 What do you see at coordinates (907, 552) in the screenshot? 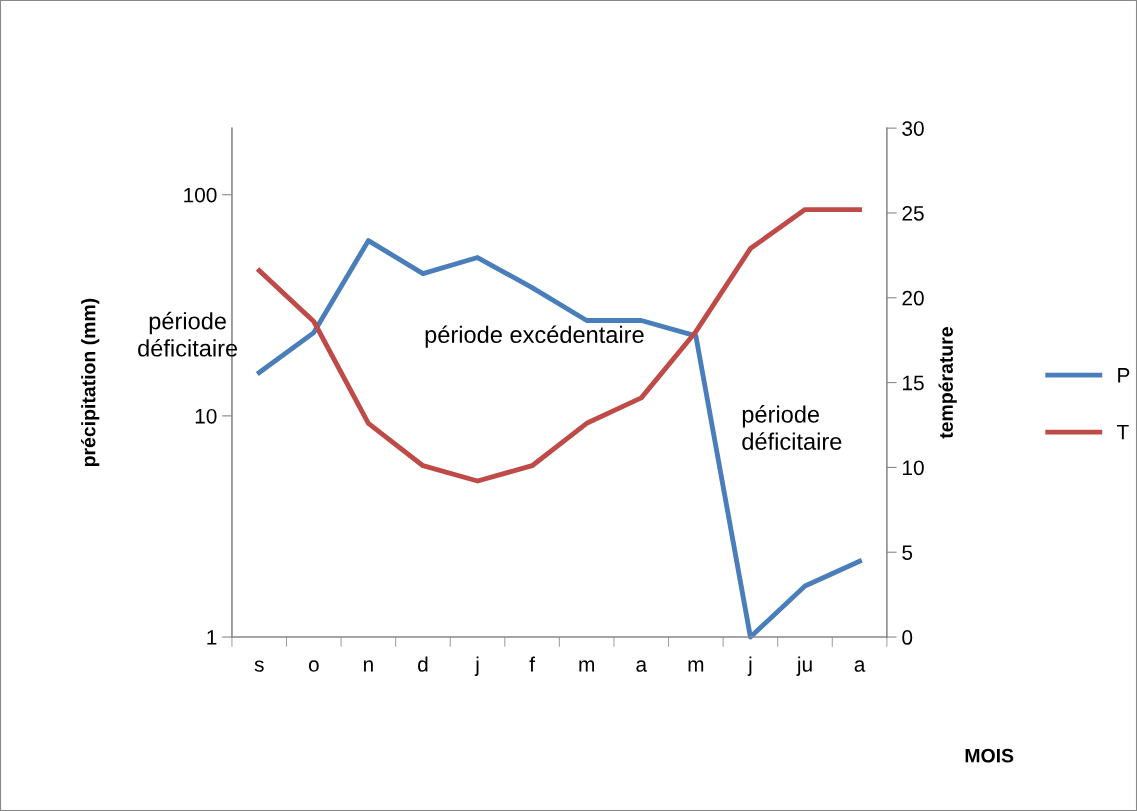
I see `y2-tick-label: 5` at bounding box center [907, 552].